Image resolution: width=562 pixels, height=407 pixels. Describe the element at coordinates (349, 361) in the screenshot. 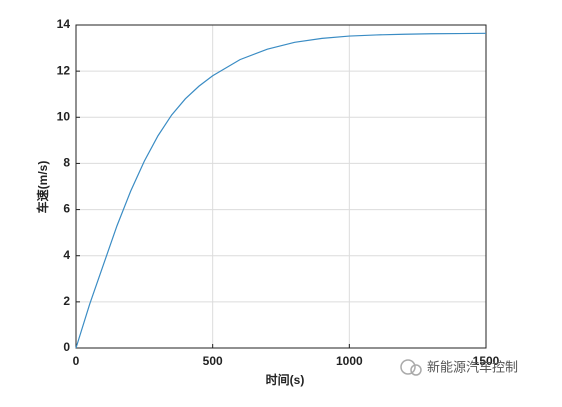

I see `x-tick-label: 1000` at that location.